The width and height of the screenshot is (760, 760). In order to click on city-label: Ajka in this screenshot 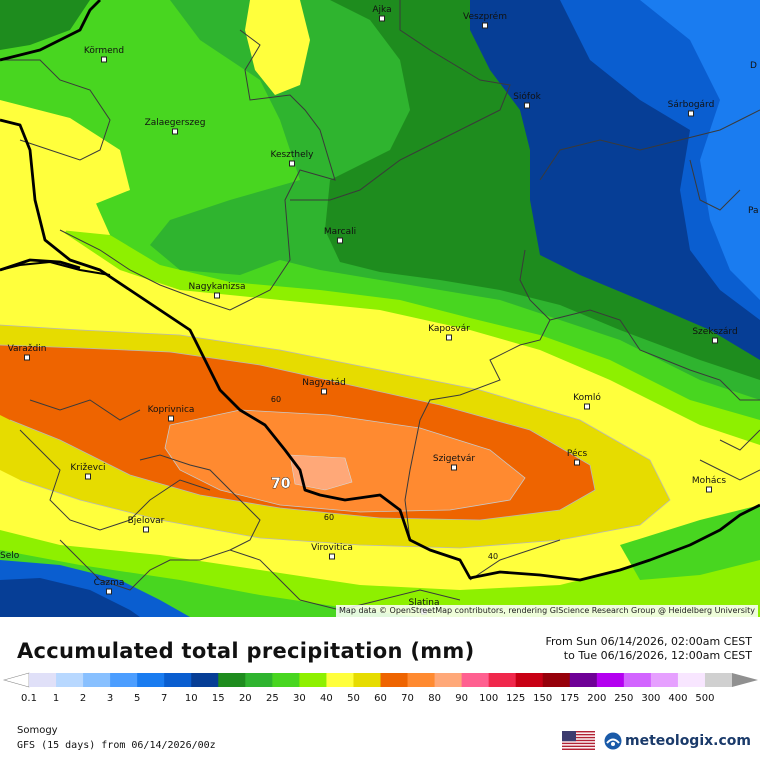, I will do `click(381, 10)`.